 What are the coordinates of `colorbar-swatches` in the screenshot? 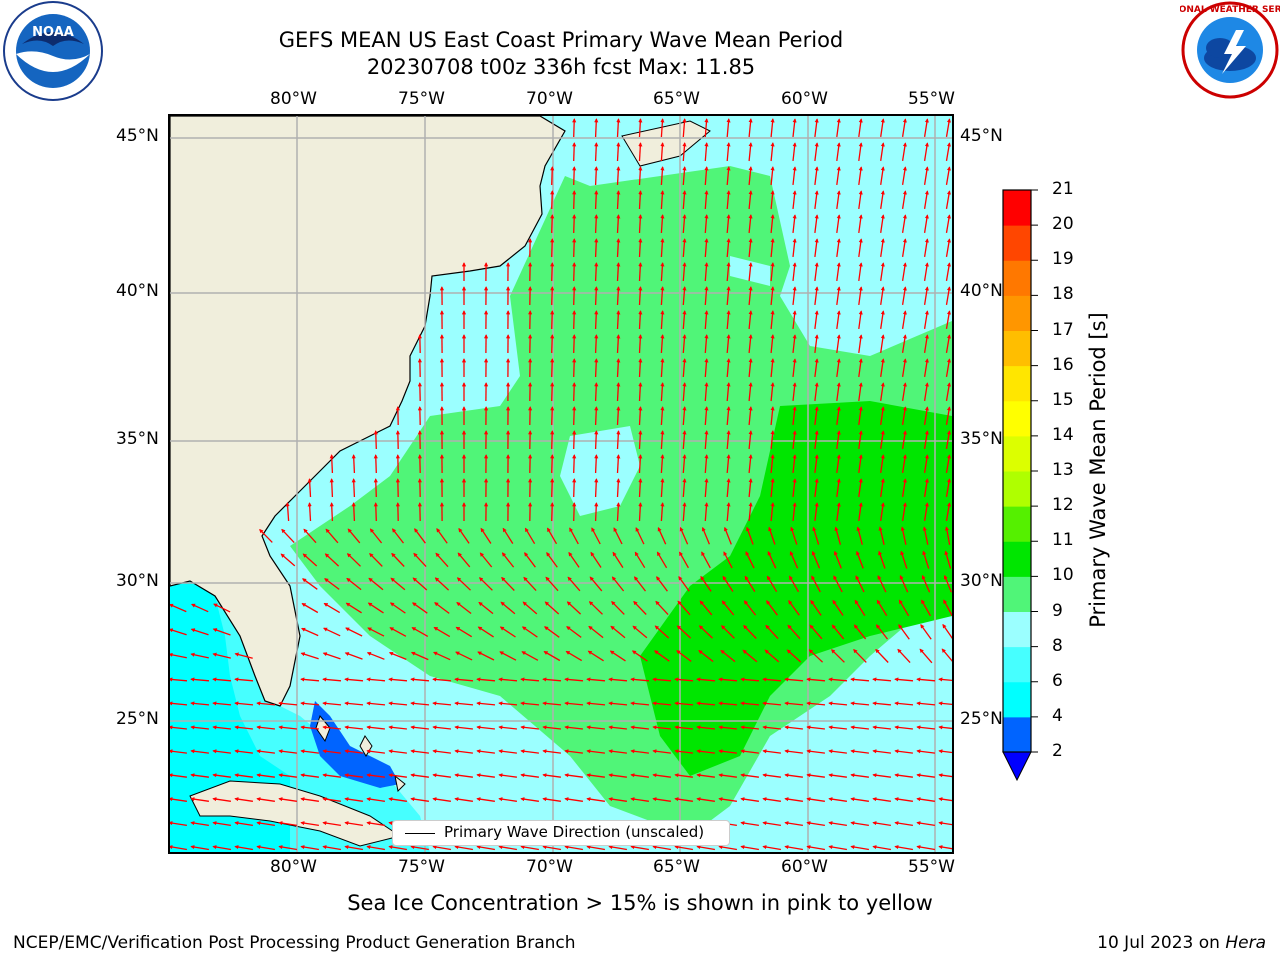 It's located at (1017, 471).